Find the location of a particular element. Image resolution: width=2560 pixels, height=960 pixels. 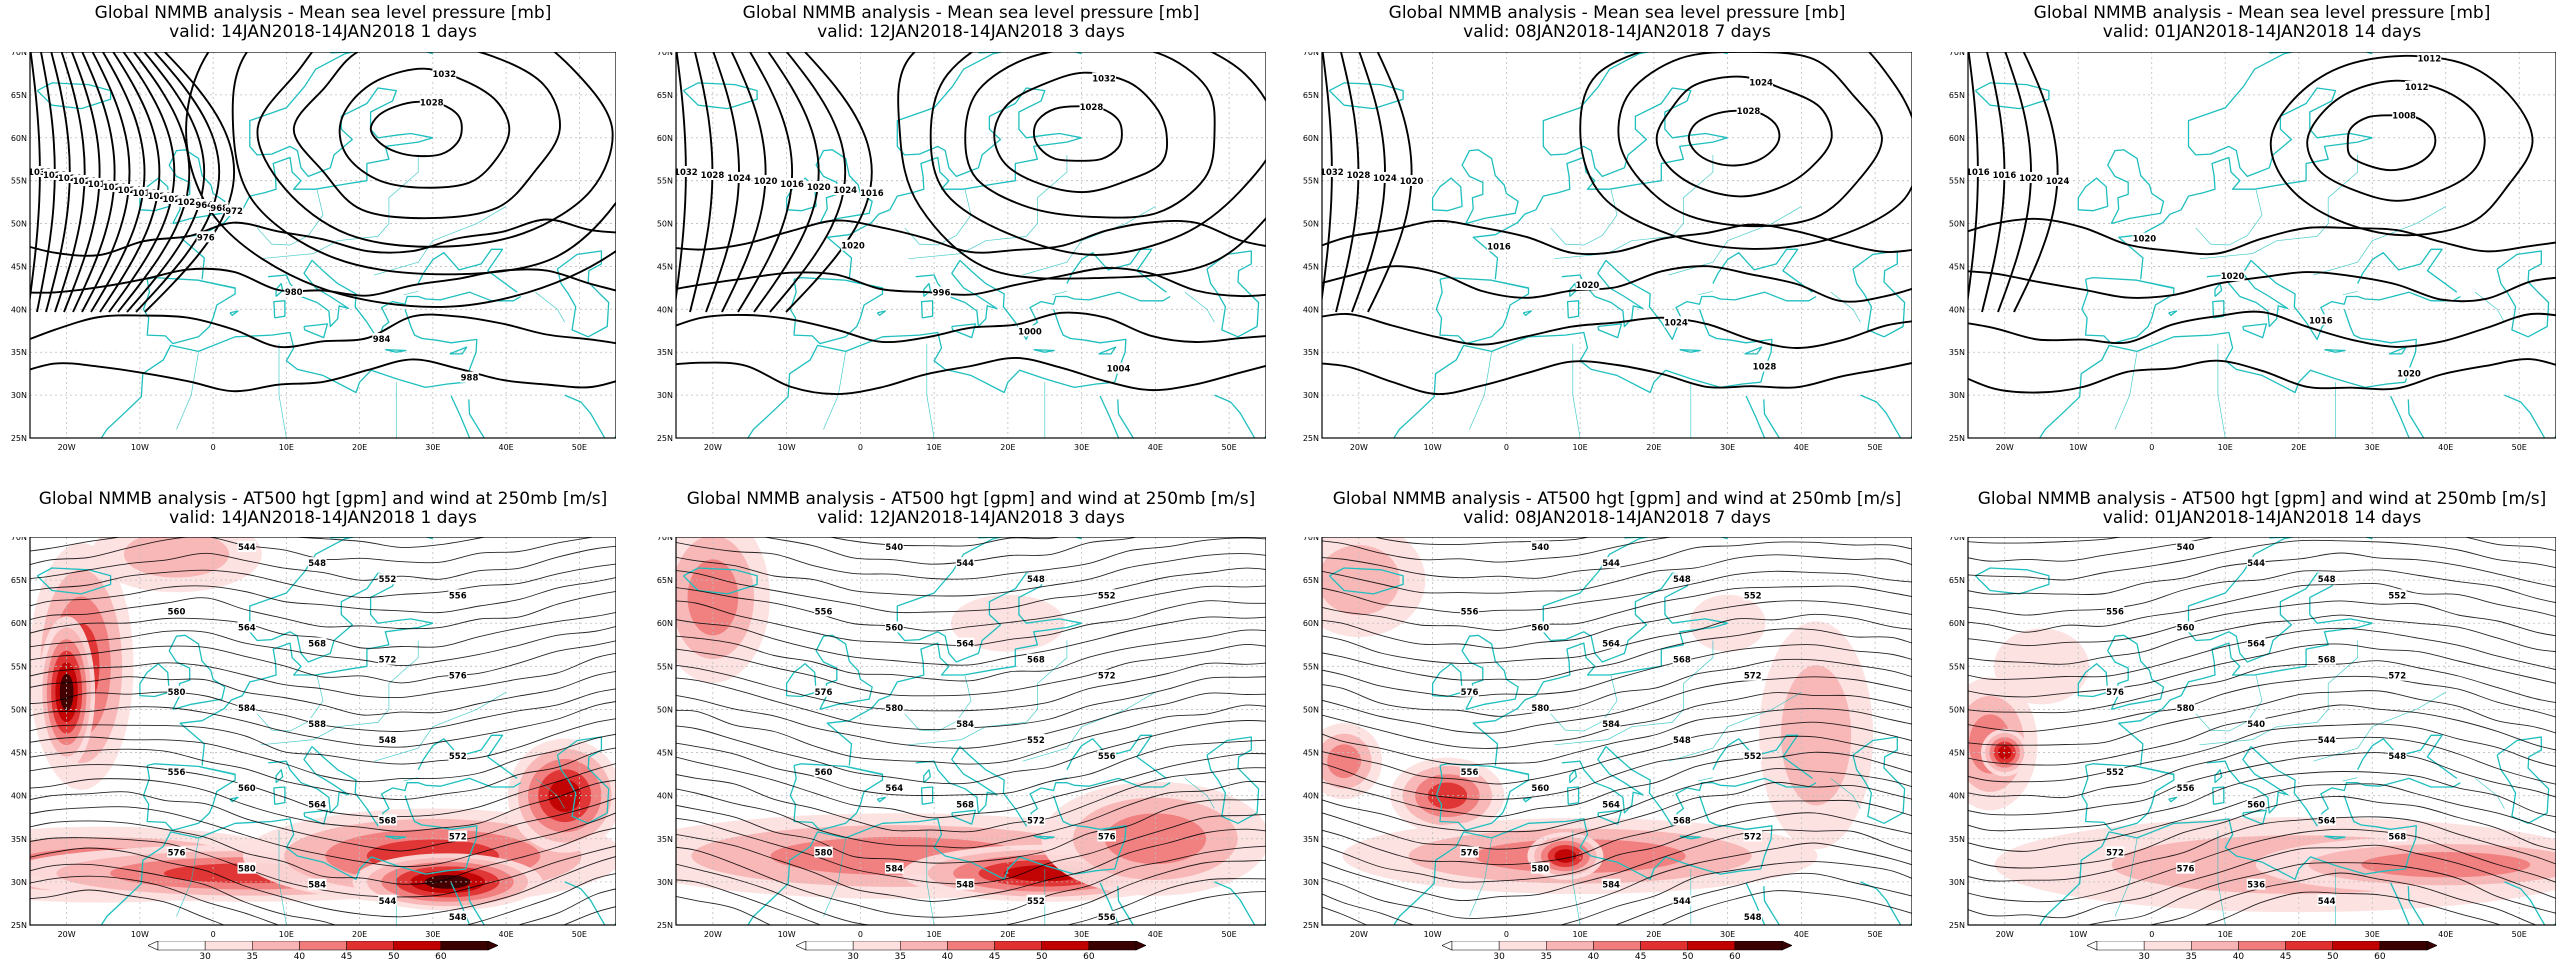

contour-label: 556 is located at coordinates (1107, 757).